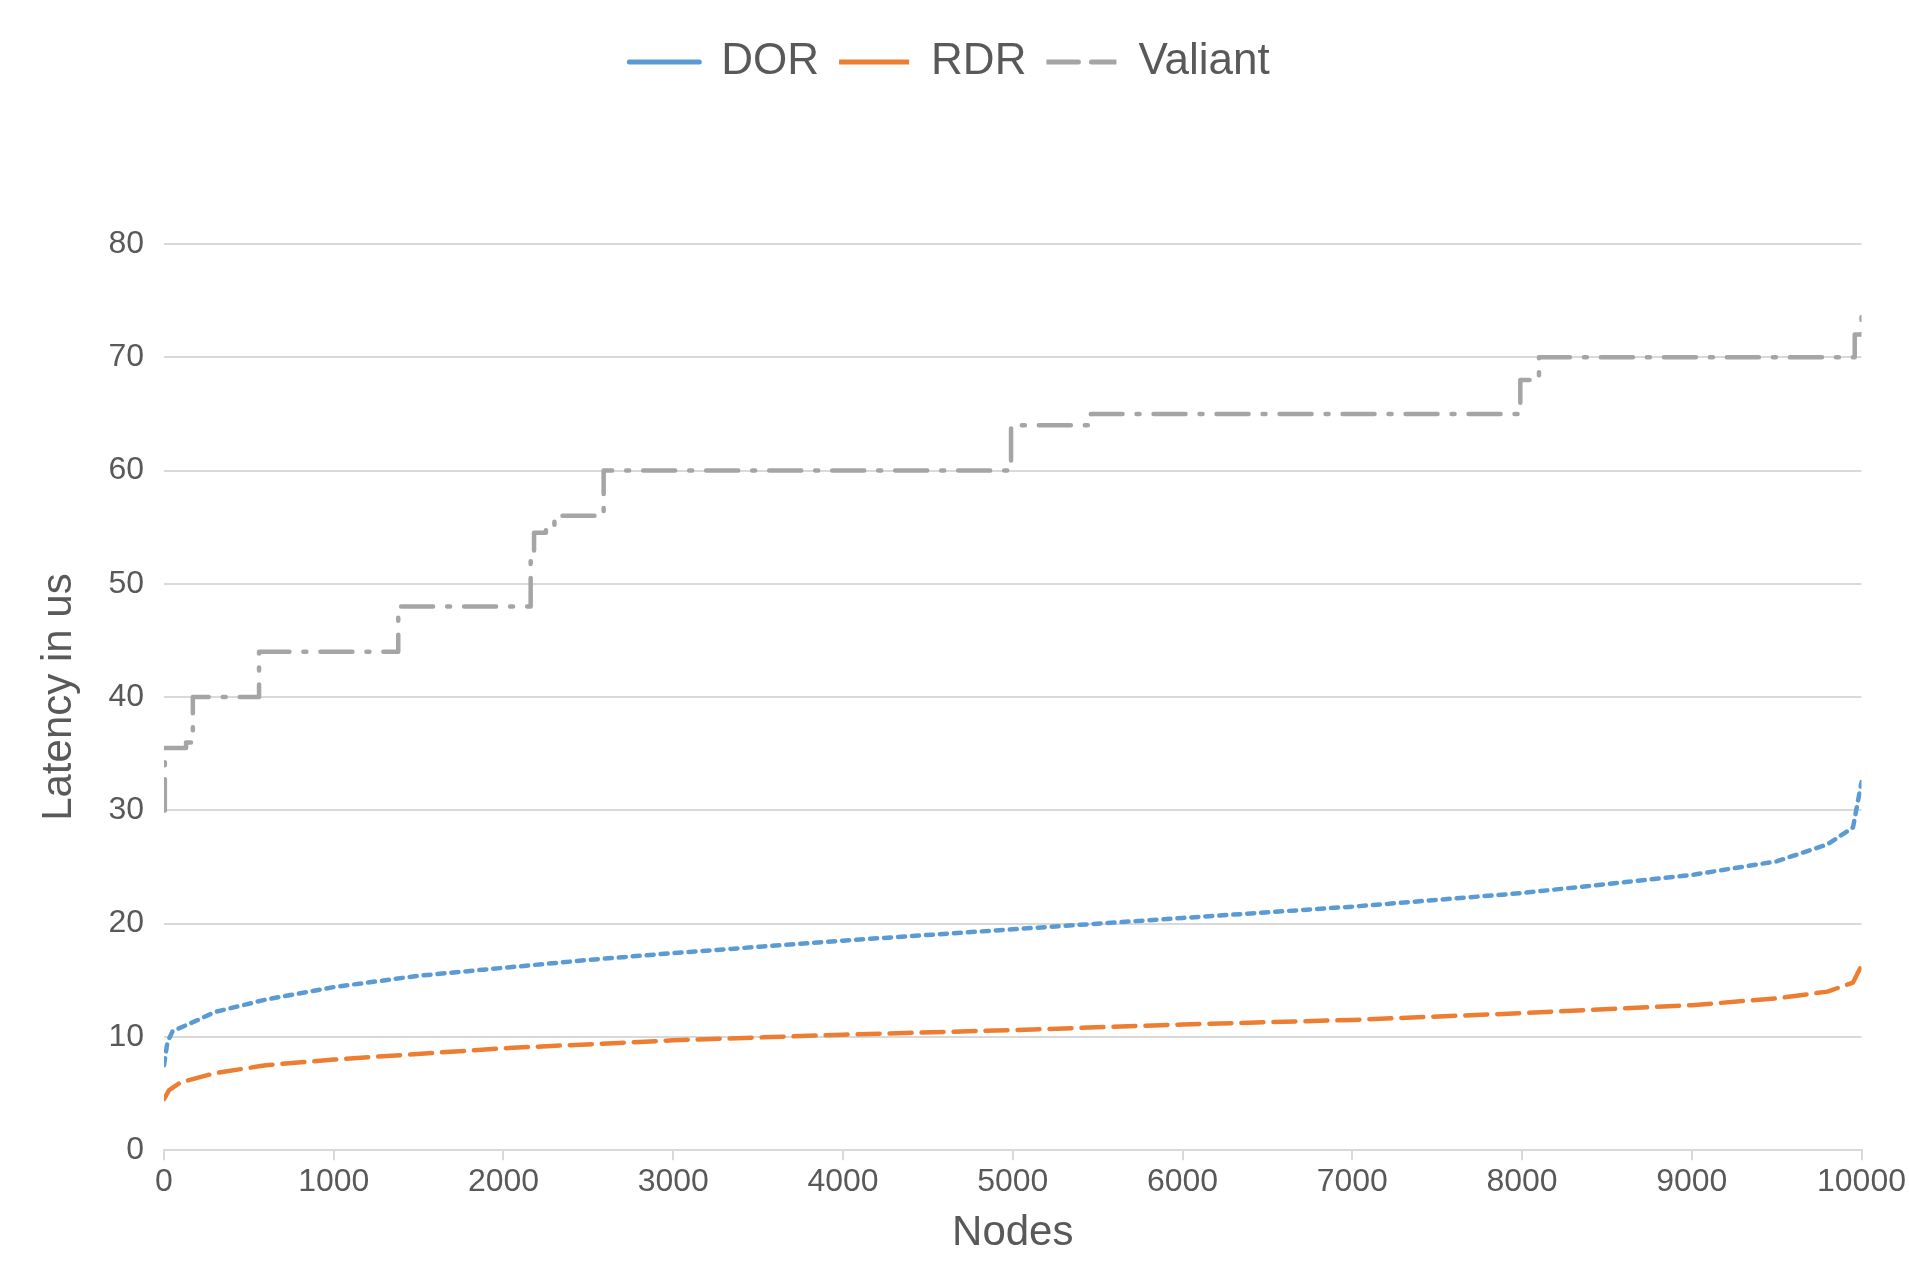 This screenshot has width=1909, height=1273. Describe the element at coordinates (1204, 59) in the screenshot. I see `legend-label: Valiant` at that location.